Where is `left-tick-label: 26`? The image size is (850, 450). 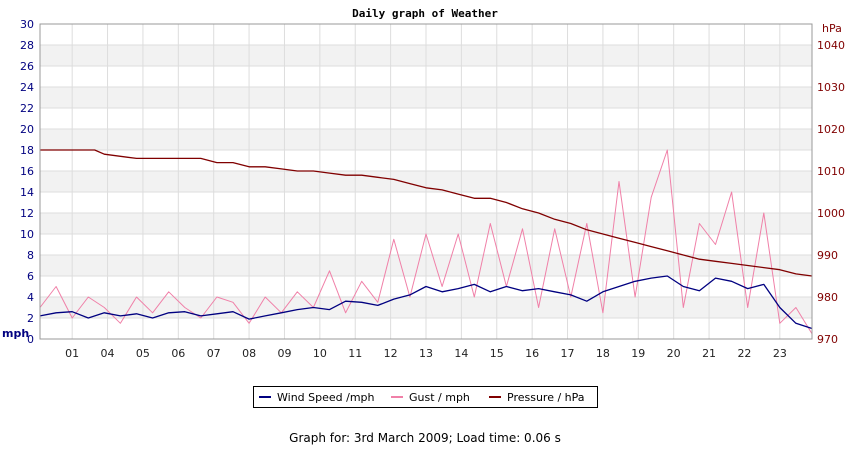 left-tick-label: 26 is located at coordinates (27, 66).